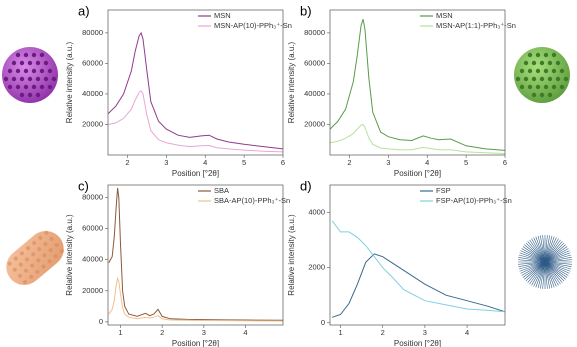 Image resolution: width=577 pixels, height=347 pixels. I want to click on x-tick-label: 5, so click(466, 162).